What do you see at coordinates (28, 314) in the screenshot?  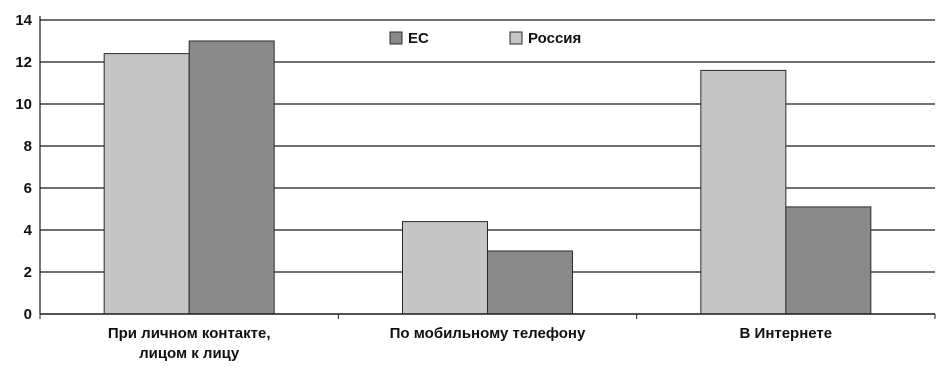 I see `y-tick-label-0: 0` at bounding box center [28, 314].